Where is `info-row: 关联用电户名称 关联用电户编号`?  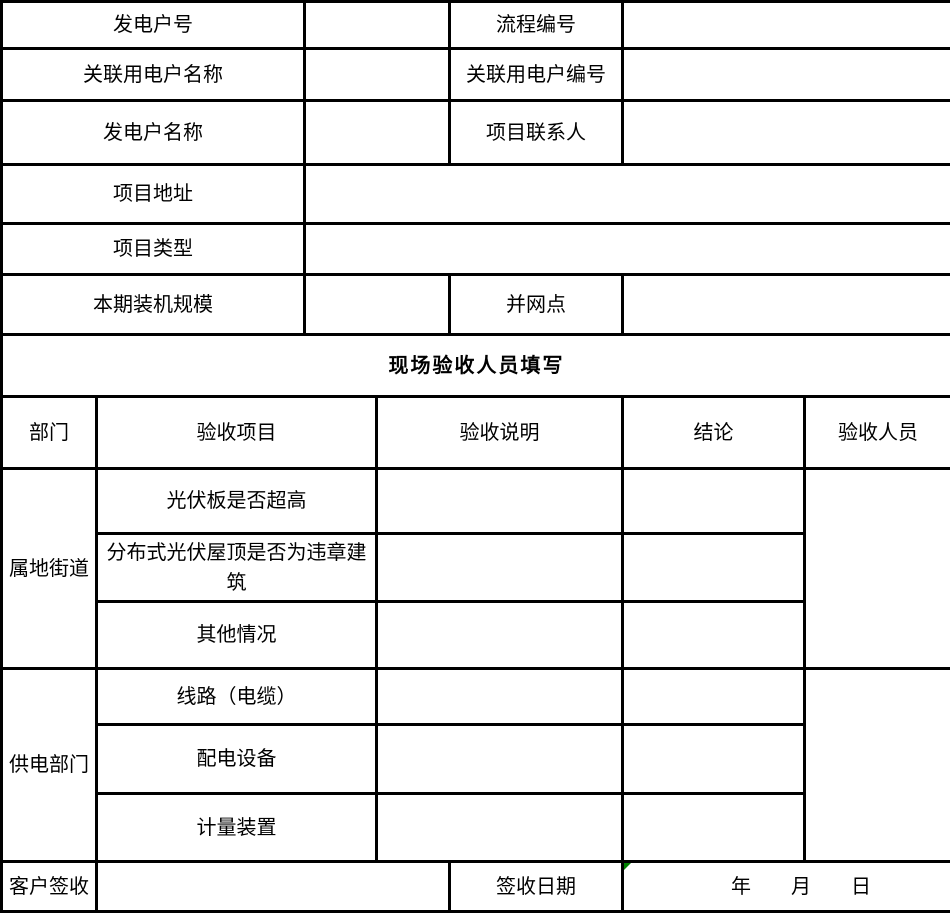 info-row: 关联用电户名称 关联用电户编号 is located at coordinates (475, 74).